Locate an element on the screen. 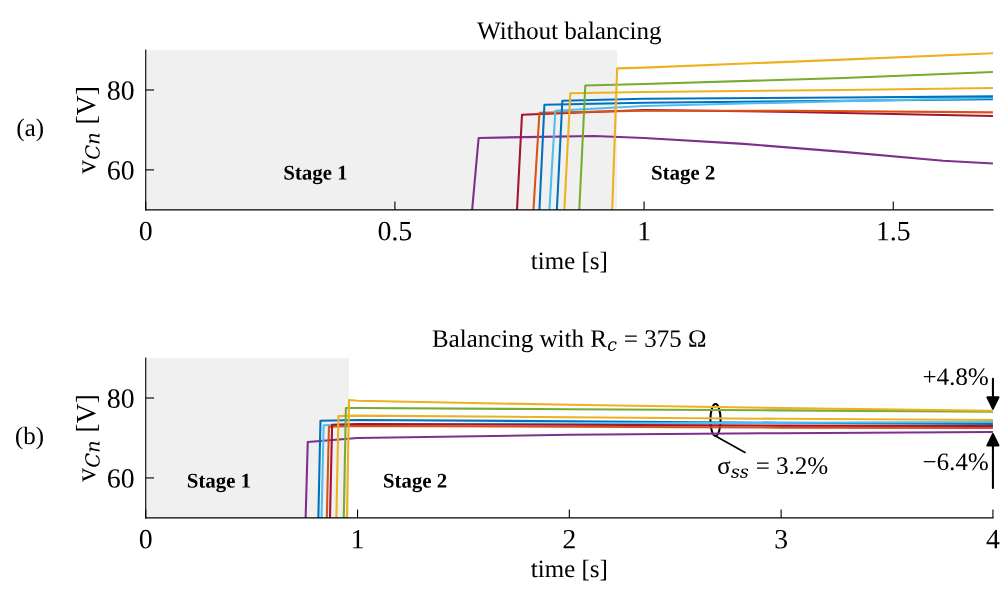  text: (b) is located at coordinates (29, 438).